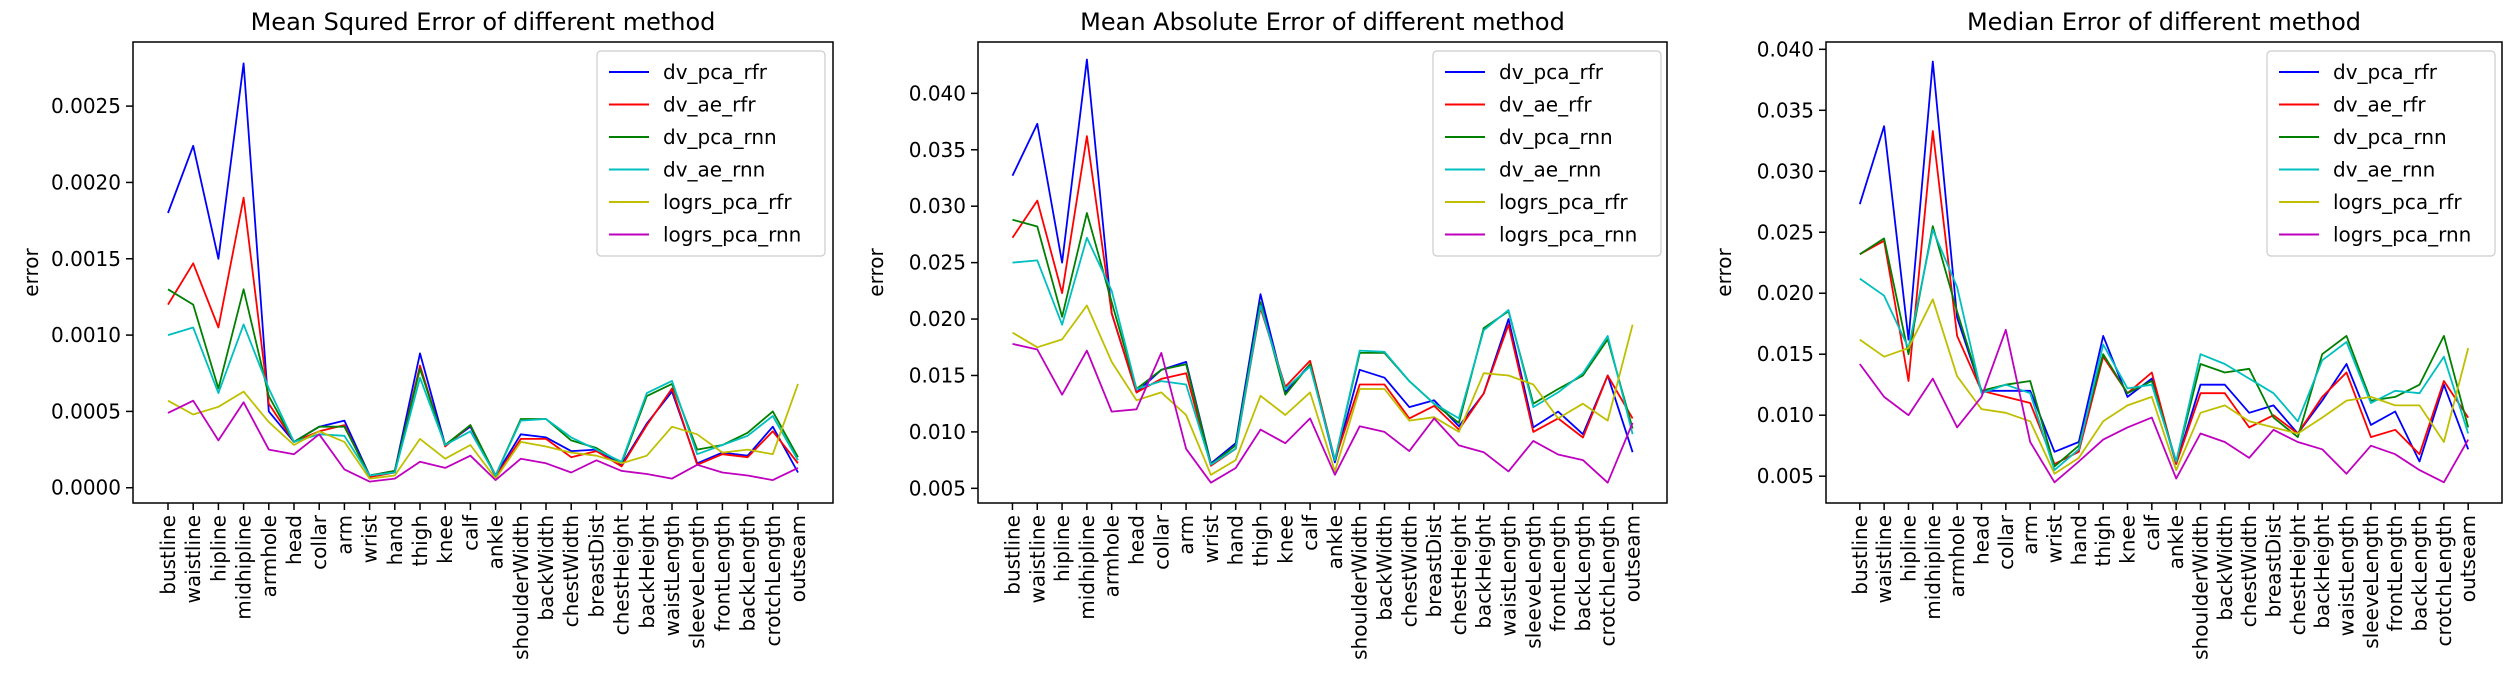 The height and width of the screenshot is (680, 2510). What do you see at coordinates (1323, 413) in the screenshot?
I see `series-line-logrs_pca_rnn` at bounding box center [1323, 413].